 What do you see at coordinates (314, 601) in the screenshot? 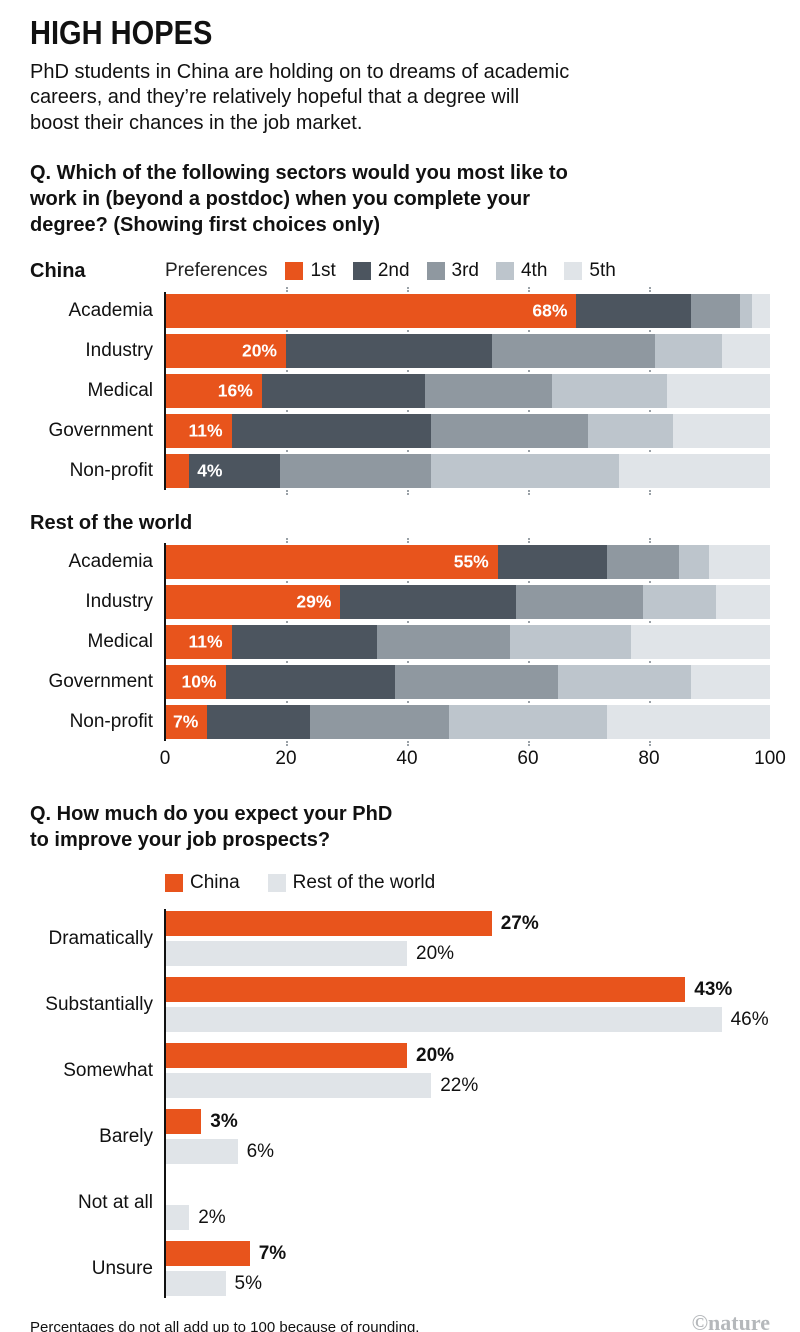
I see `first-choice-value: 29%` at bounding box center [314, 601].